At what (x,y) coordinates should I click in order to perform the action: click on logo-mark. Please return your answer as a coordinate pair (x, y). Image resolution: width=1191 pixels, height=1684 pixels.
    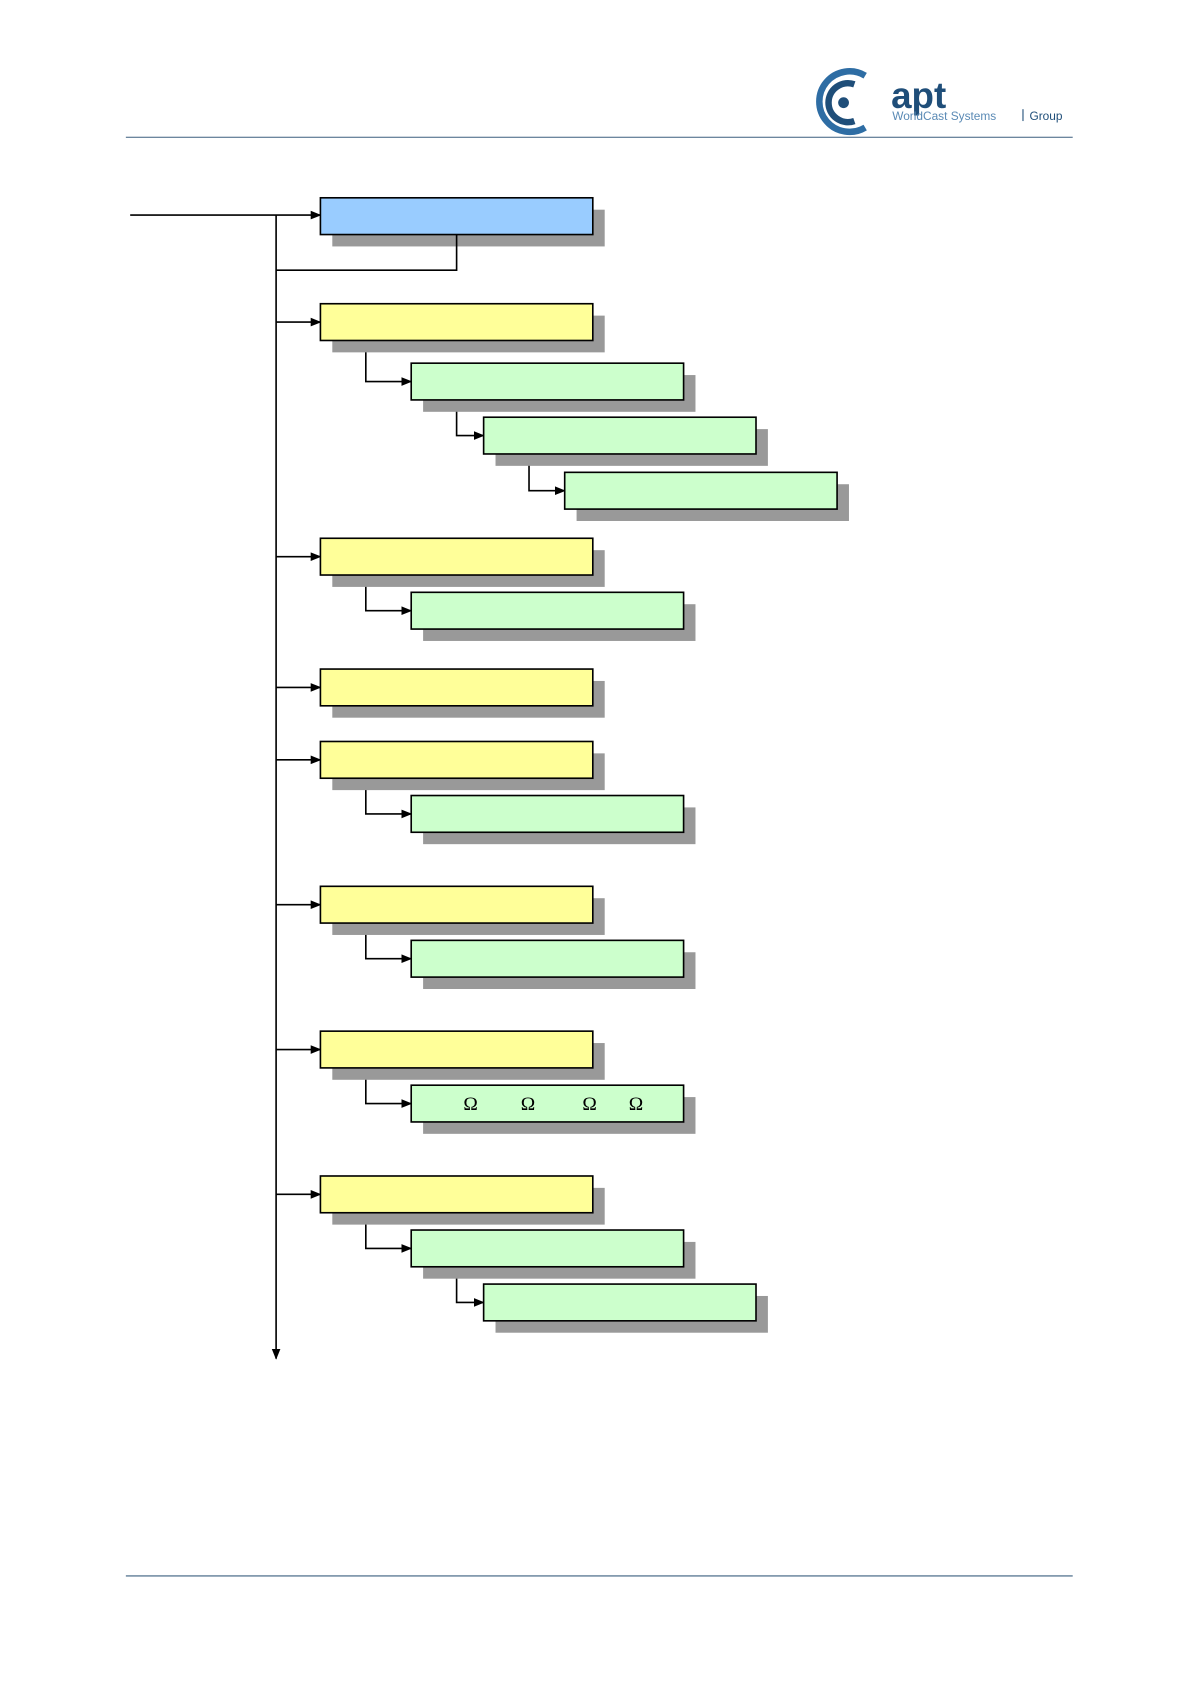
    Looking at the image, I should click on (841, 102).